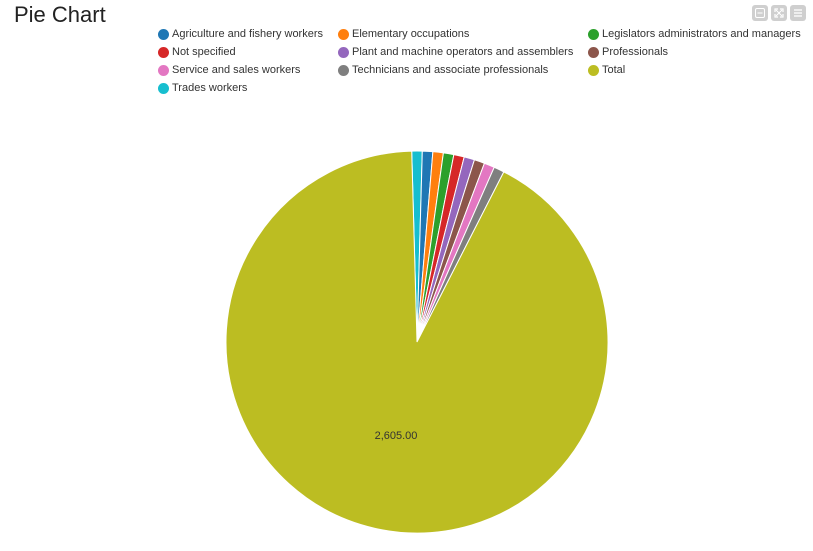 This screenshot has height=551, width=813. Describe the element at coordinates (396, 436) in the screenshot. I see `data-label-total: 2,605.00` at that location.